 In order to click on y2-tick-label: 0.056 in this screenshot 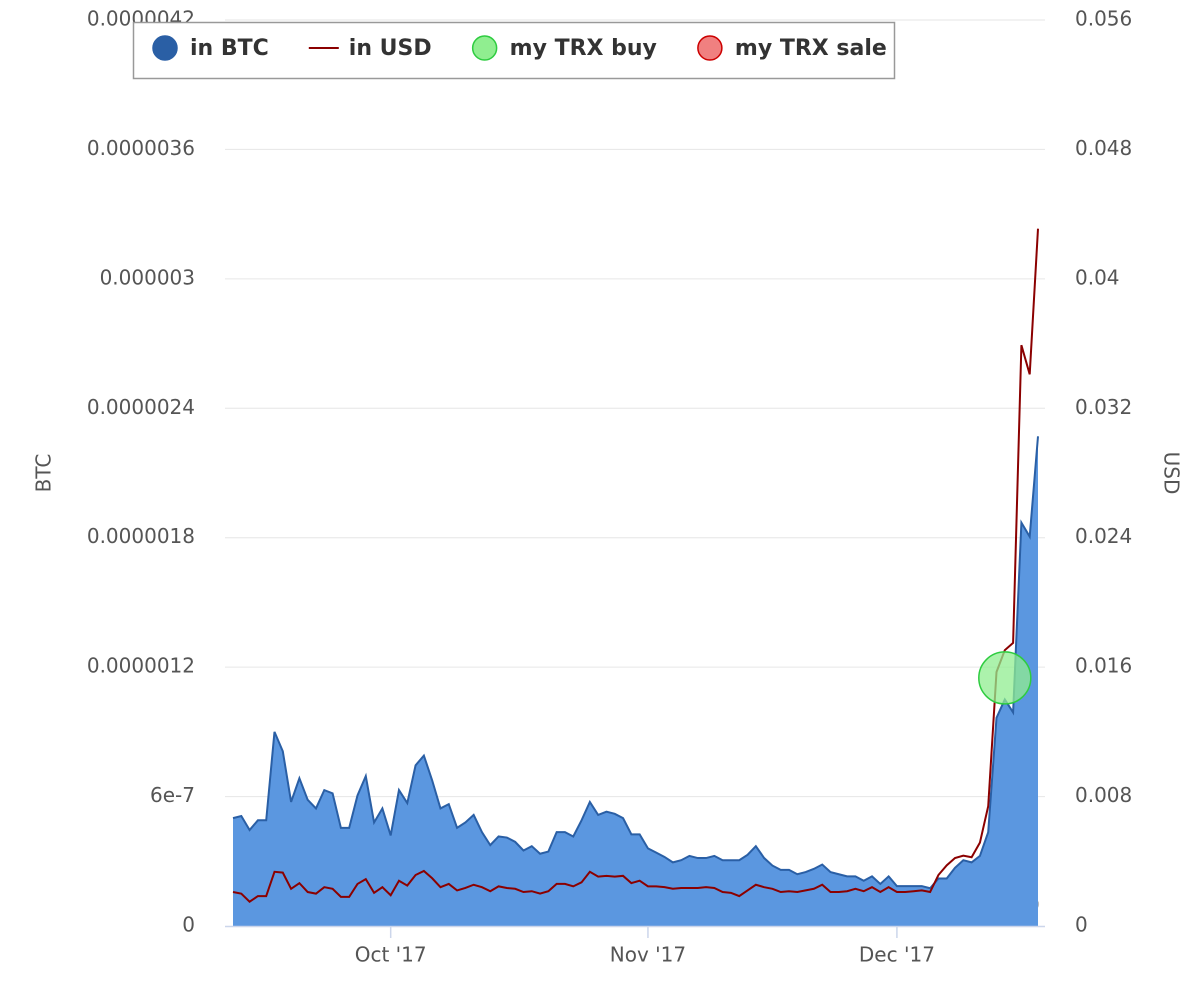, I will do `click(1103, 19)`.